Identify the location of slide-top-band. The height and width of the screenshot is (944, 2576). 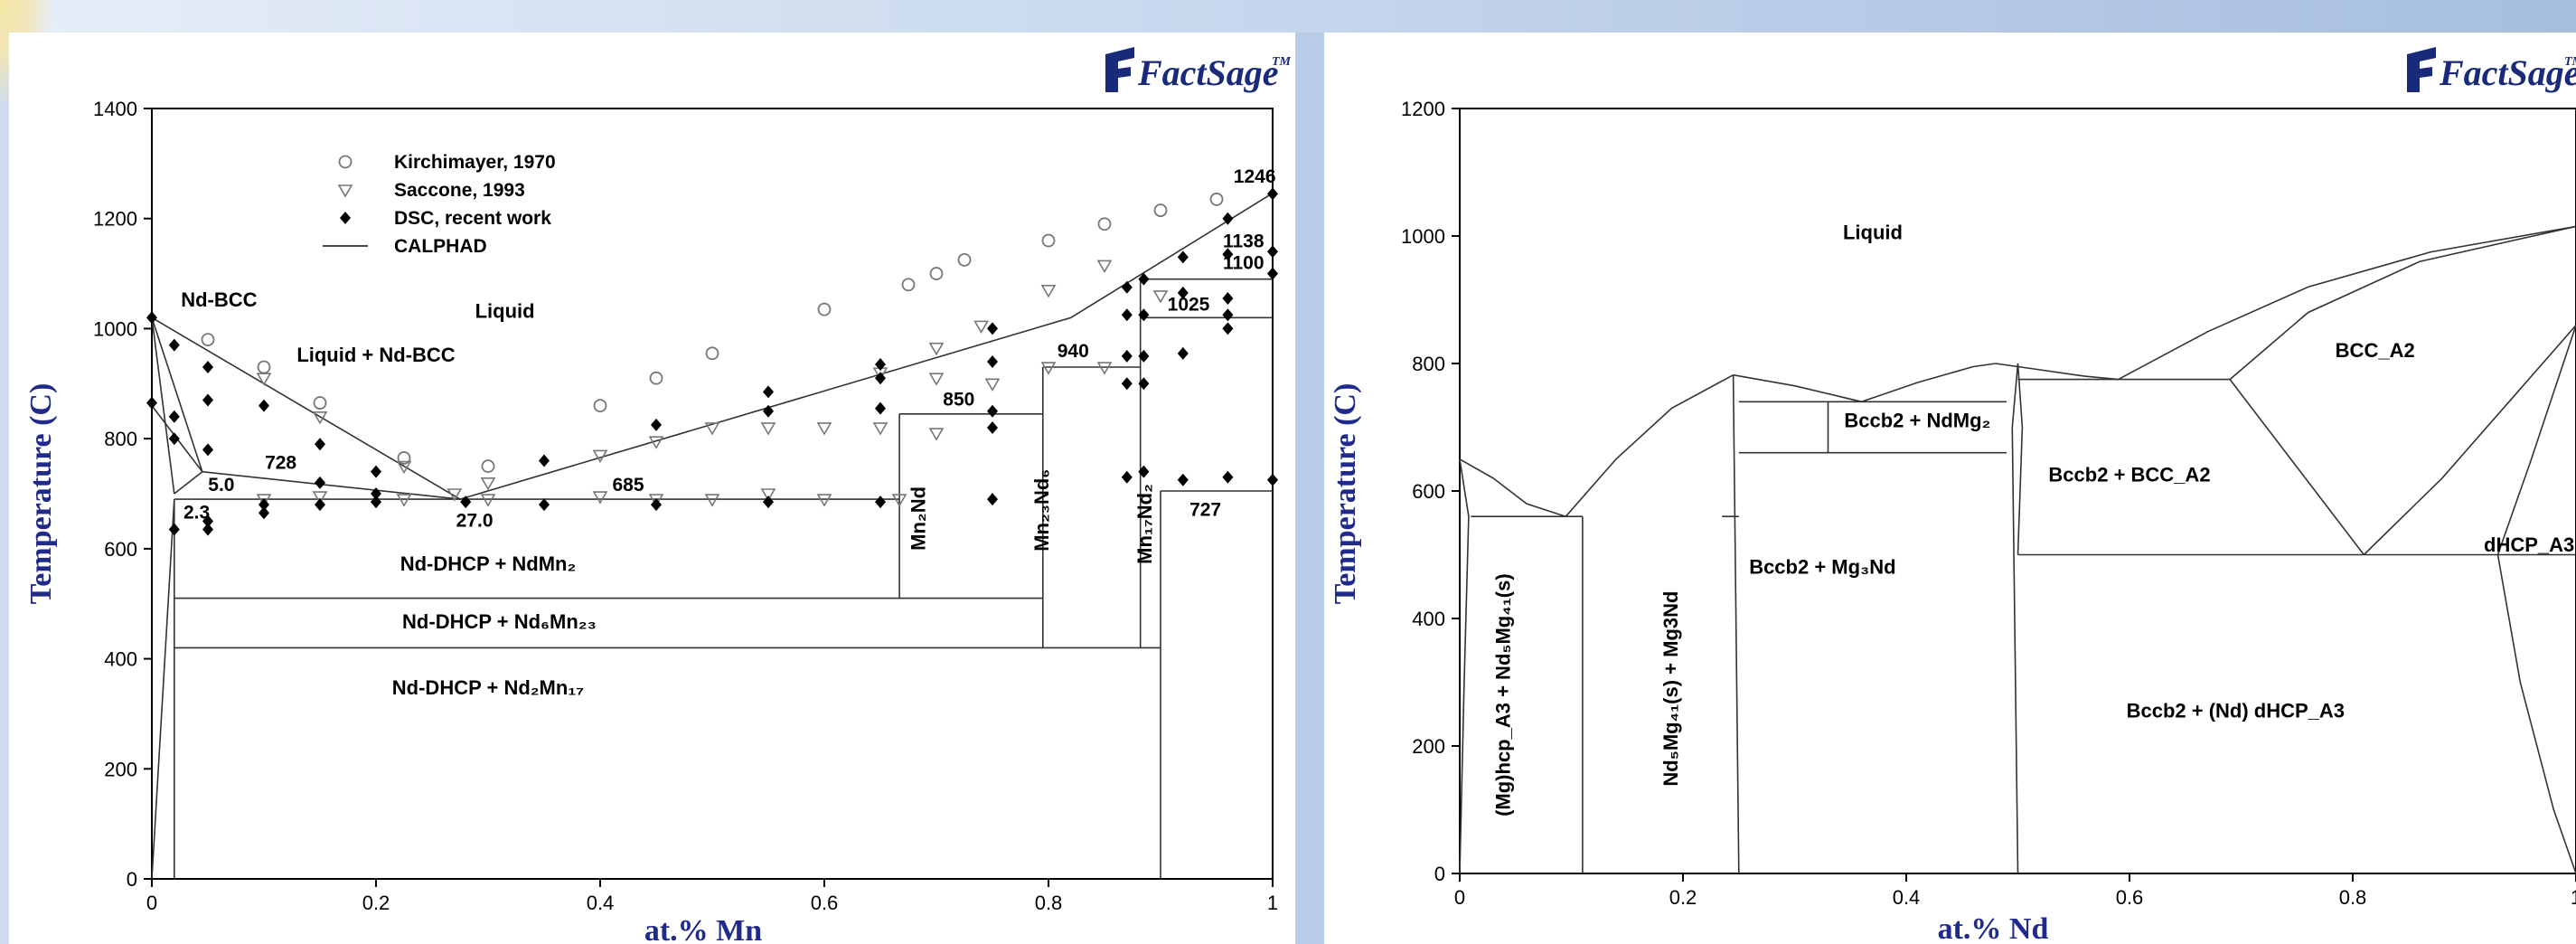
(1288, 16).